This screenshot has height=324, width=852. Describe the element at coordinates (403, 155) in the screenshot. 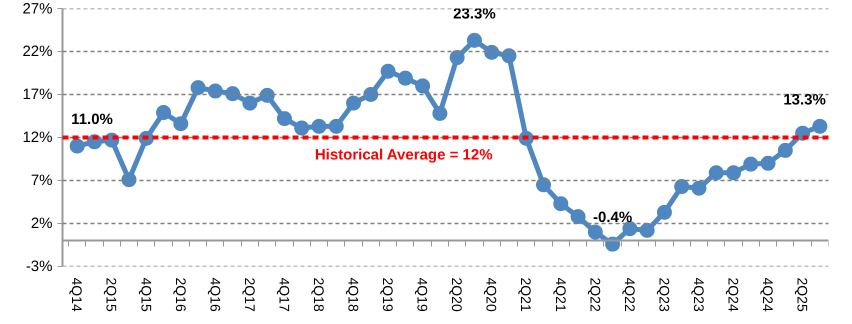

I see `ref-line-label: Historical Average = 12%` at that location.